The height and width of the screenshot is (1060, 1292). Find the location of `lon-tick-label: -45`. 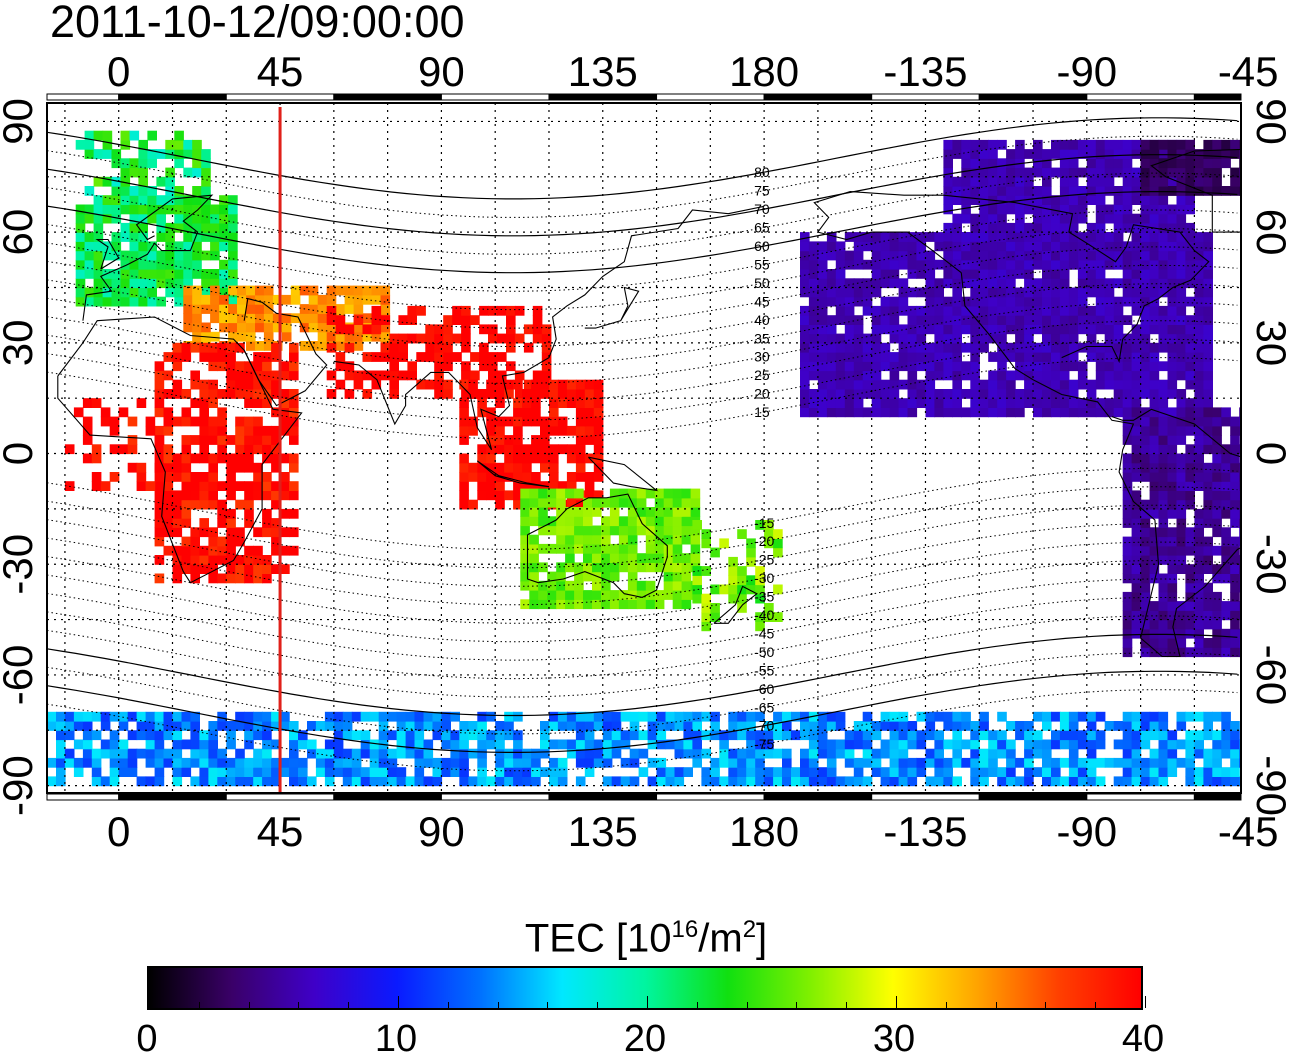

lon-tick-label: -45 is located at coordinates (1248, 831).